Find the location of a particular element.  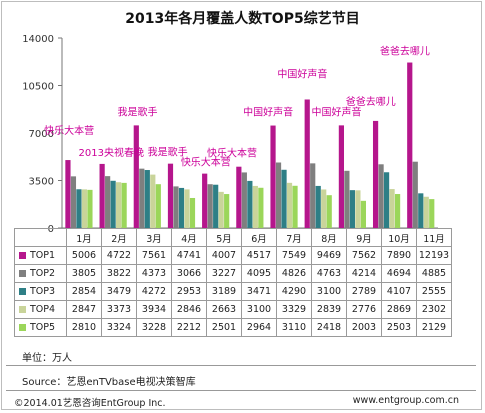

data-value: 4290 is located at coordinates (294, 291).